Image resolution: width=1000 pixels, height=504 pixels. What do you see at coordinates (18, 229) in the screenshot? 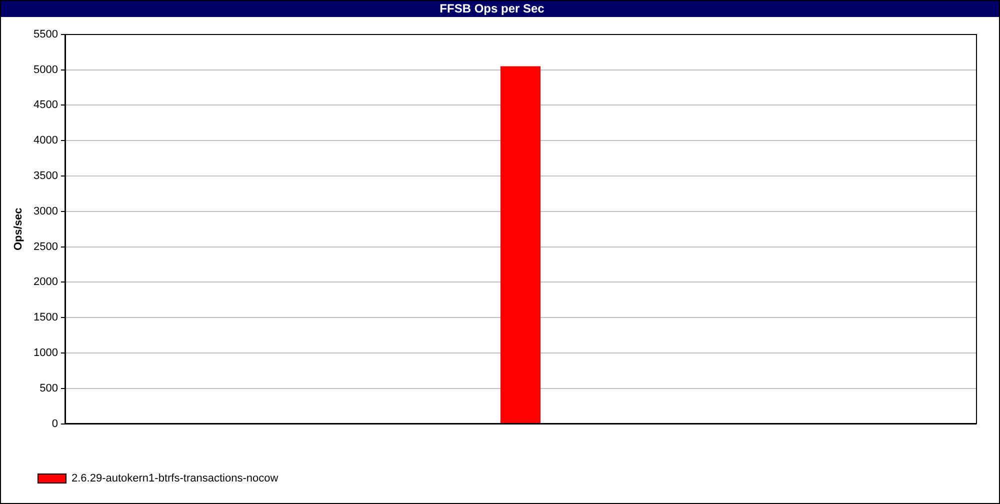
I see `y-axis-title: Ops/sec` at bounding box center [18, 229].